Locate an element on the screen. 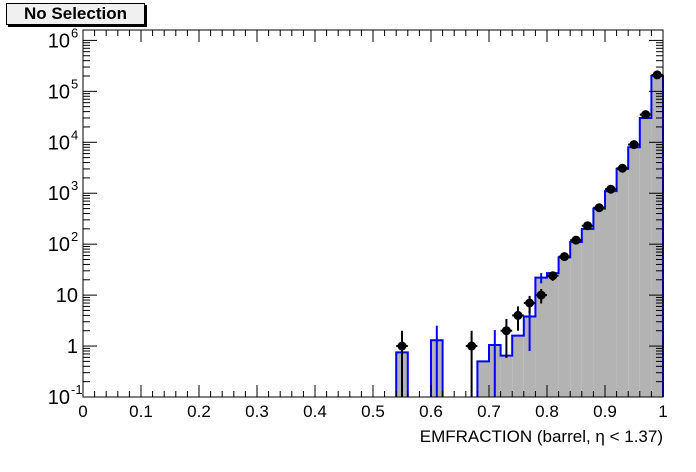  y-tick-exponent: 4 is located at coordinates (74, 134).